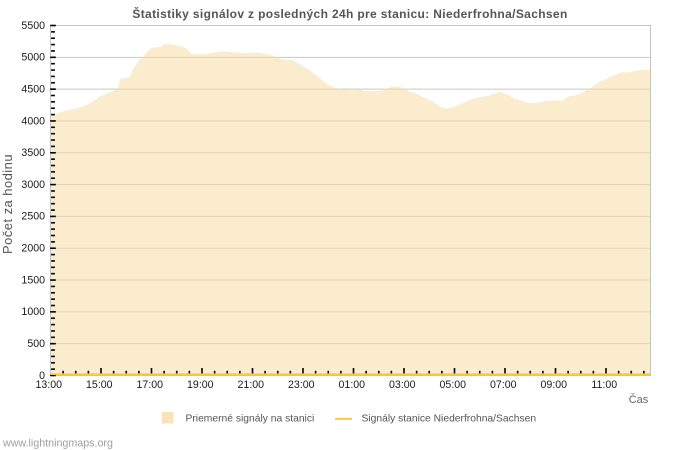 The height and width of the screenshot is (450, 700). What do you see at coordinates (604, 385) in the screenshot?
I see `svg-text: 11:00` at bounding box center [604, 385].